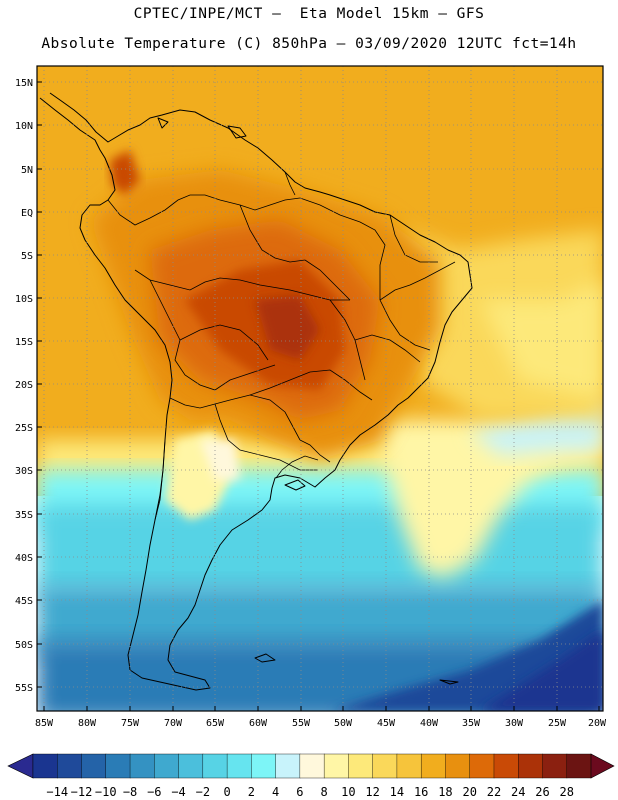 The width and height of the screenshot is (618, 800). What do you see at coordinates (324, 792) in the screenshot?
I see `colorbar-tick-label: 8` at bounding box center [324, 792].